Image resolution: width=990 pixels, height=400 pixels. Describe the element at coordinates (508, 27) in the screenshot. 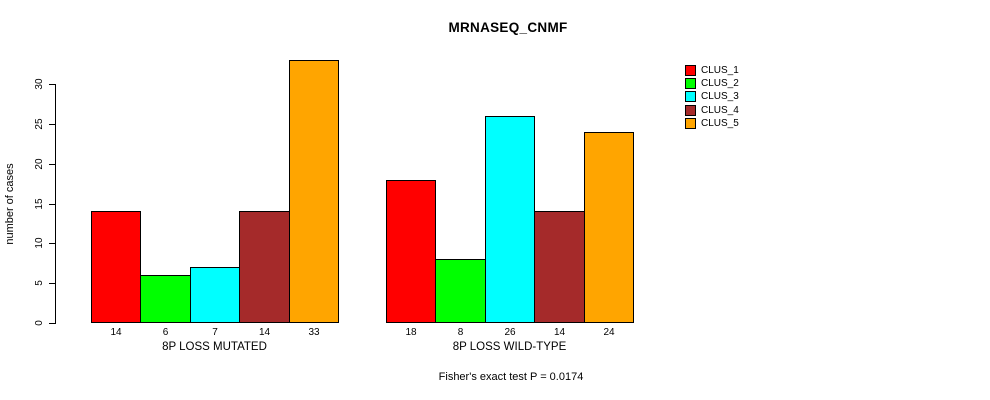

I see `chart-title: MRNASEQ_CNMF` at that location.